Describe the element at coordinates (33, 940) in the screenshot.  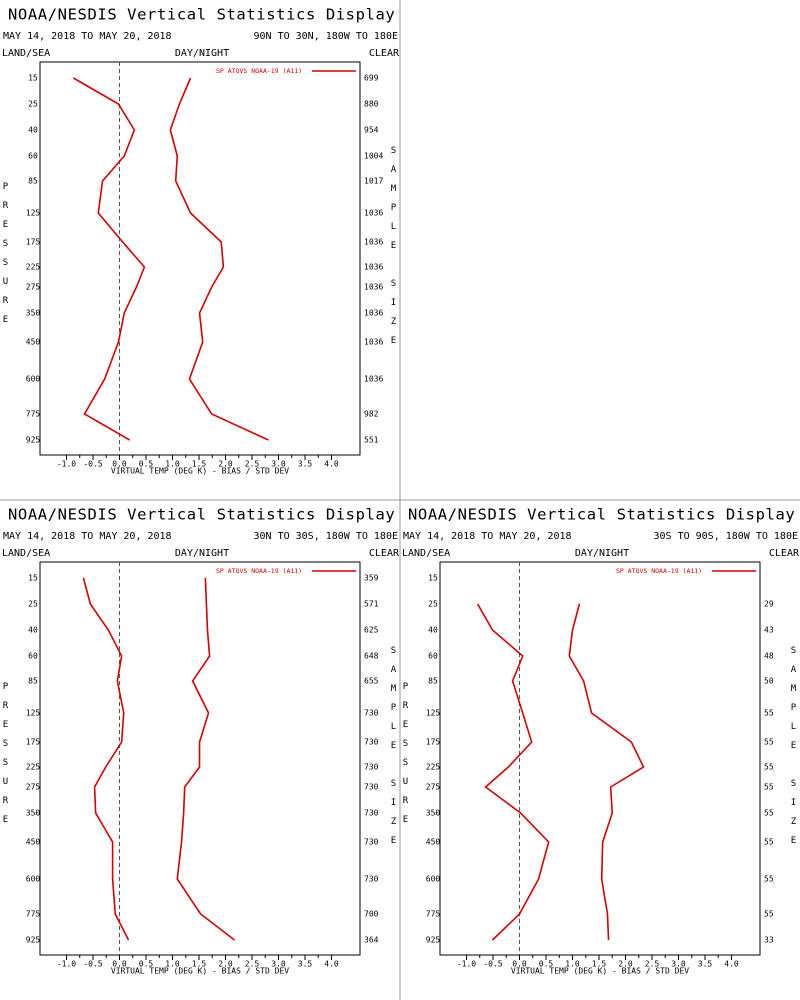
I see `pressure-label: 925` at that location.